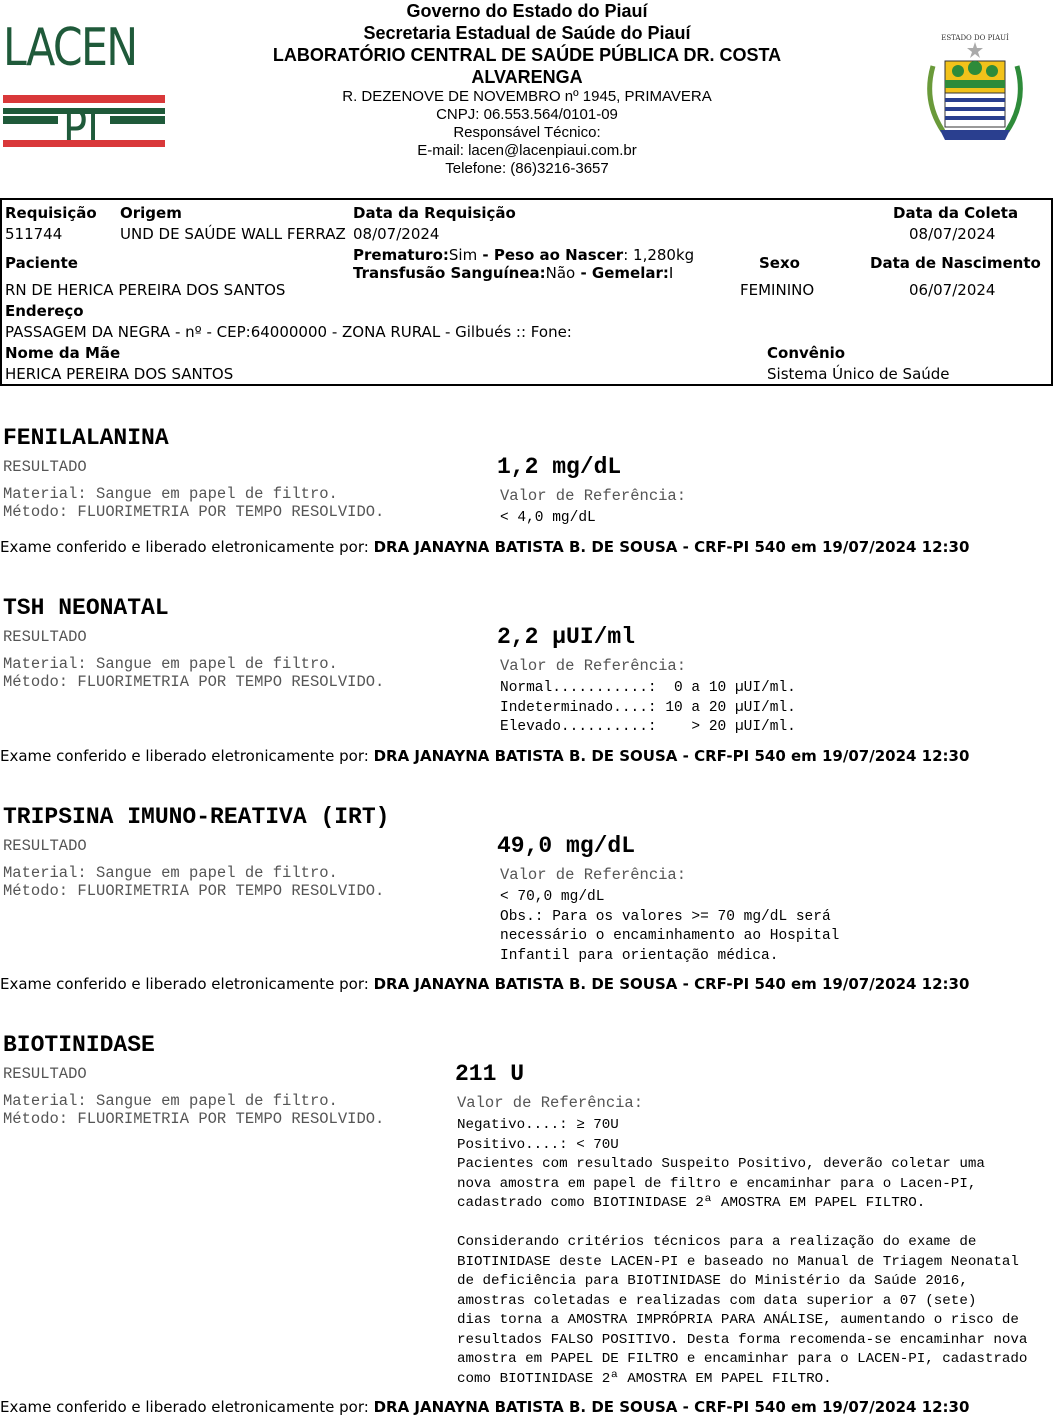 This screenshot has height=1417, width=1053. I want to click on endereco-label: Endereço, so click(44, 311).